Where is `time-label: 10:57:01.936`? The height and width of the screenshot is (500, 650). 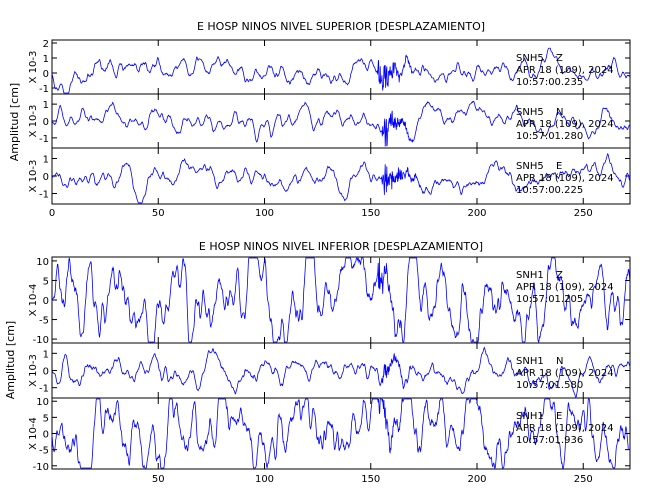 time-label: 10:57:01.936 is located at coordinates (549, 440).